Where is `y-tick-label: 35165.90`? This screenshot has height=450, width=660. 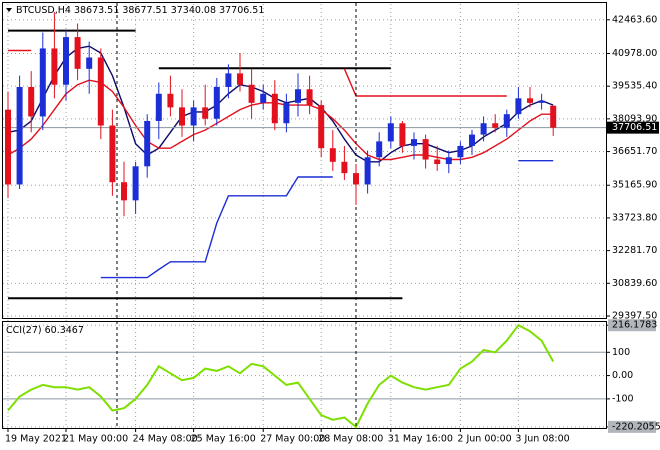 y-tick-label: 35165.90 is located at coordinates (634, 185).